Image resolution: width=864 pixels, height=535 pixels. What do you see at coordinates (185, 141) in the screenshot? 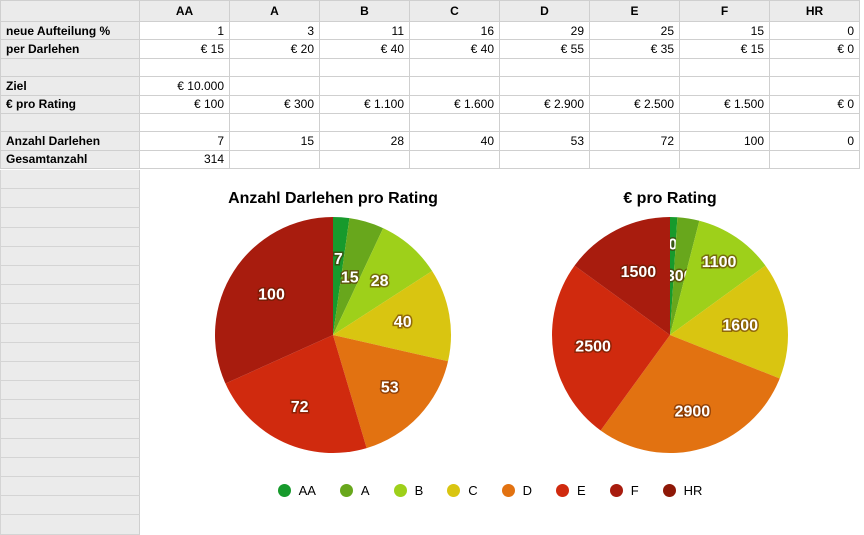
I see `data-cell: 7` at bounding box center [185, 141].